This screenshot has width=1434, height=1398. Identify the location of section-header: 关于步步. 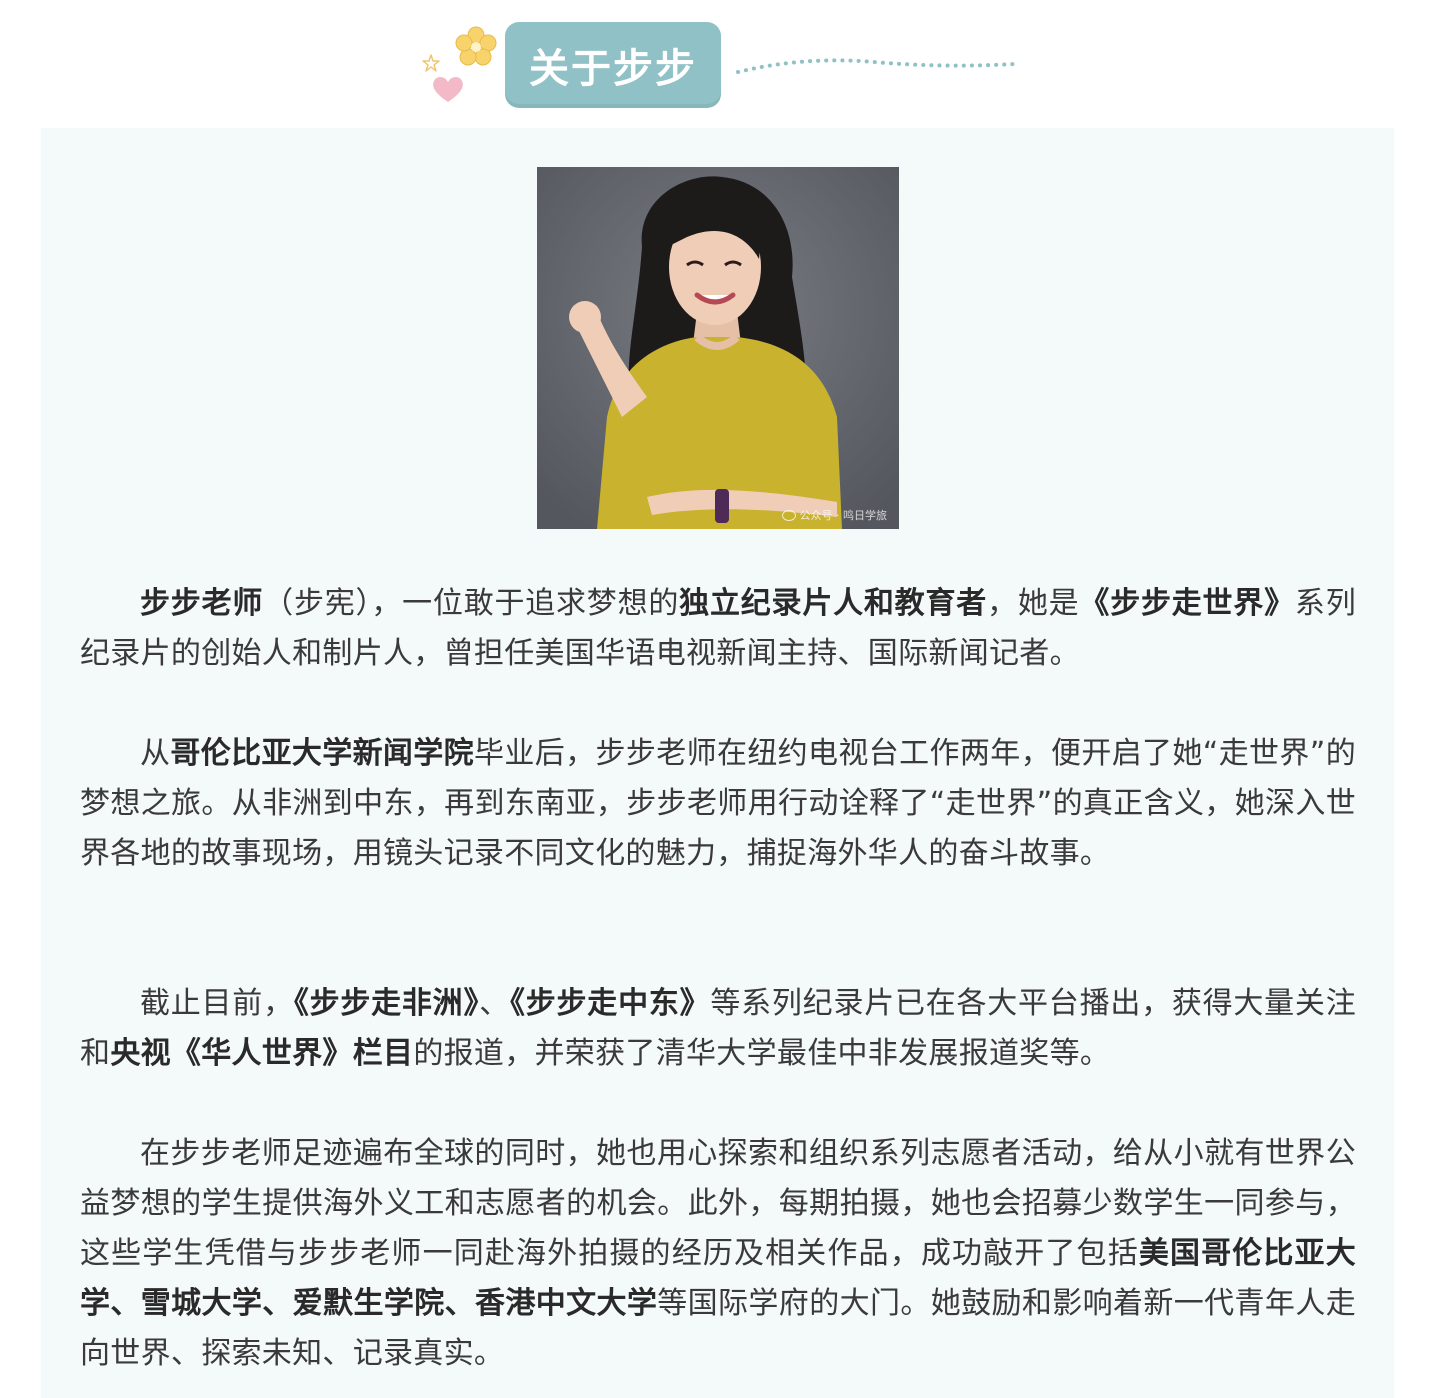
(717, 60).